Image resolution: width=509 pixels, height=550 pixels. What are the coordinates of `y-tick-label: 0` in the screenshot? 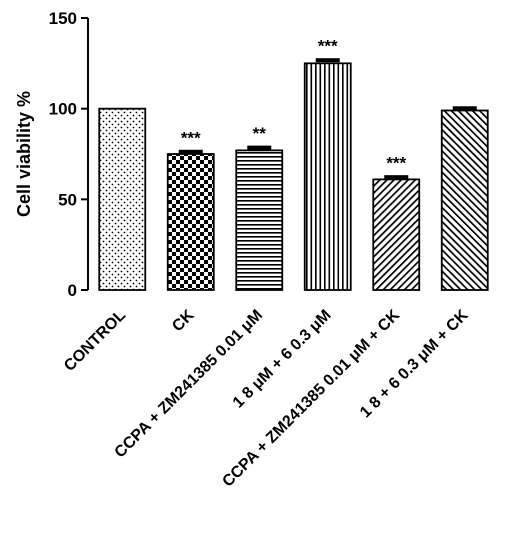 It's located at (72, 290).